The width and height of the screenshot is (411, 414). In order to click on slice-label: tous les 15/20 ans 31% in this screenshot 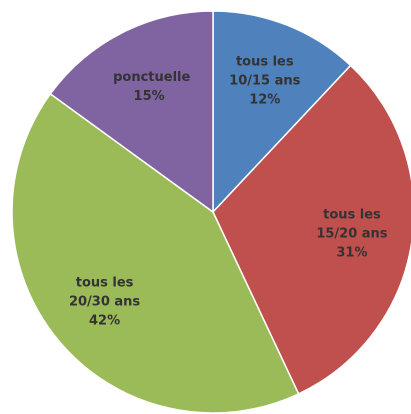, I will do `click(352, 234)`.